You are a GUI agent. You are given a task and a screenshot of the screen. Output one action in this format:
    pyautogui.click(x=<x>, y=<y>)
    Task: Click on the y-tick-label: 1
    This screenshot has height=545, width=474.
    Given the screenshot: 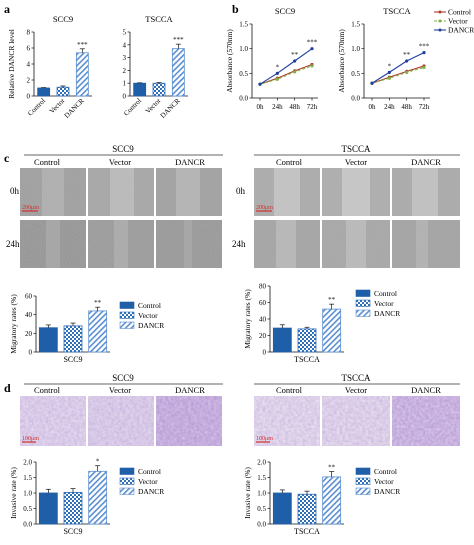 What is the action you would take?
    pyautogui.click(x=125, y=84)
    